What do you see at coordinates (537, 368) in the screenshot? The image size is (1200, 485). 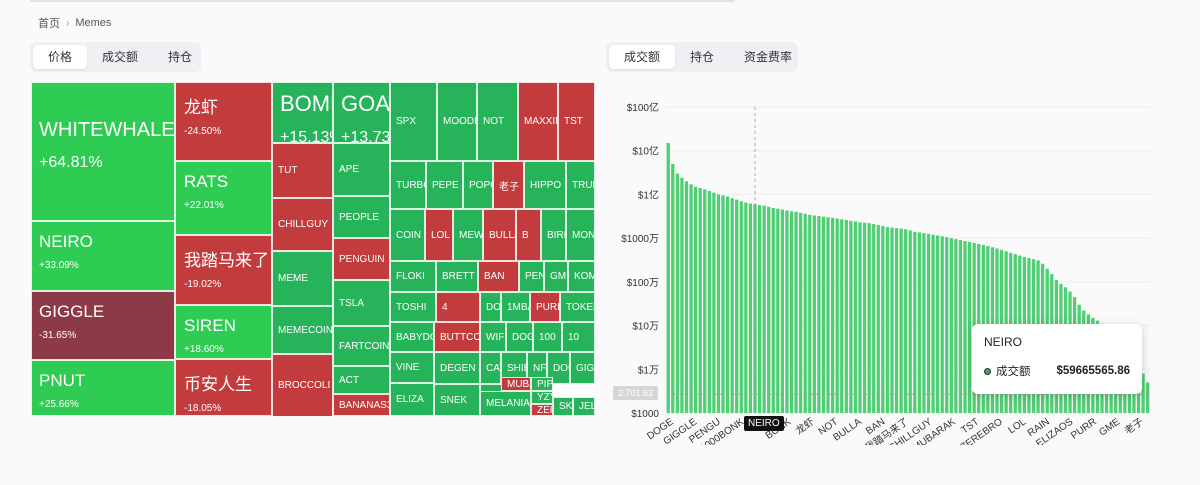 I see `treemap-tile: NFP` at bounding box center [537, 368].